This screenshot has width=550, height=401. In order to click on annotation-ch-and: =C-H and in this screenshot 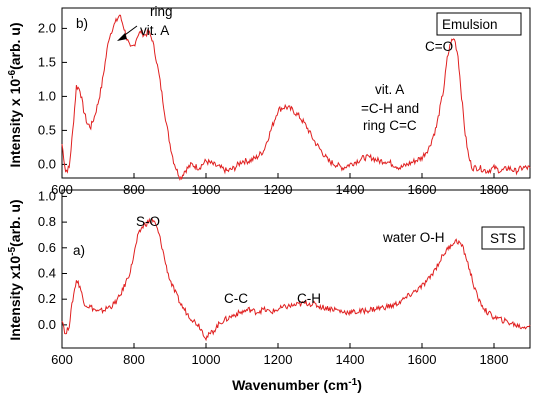, I will do `click(390, 108)`.